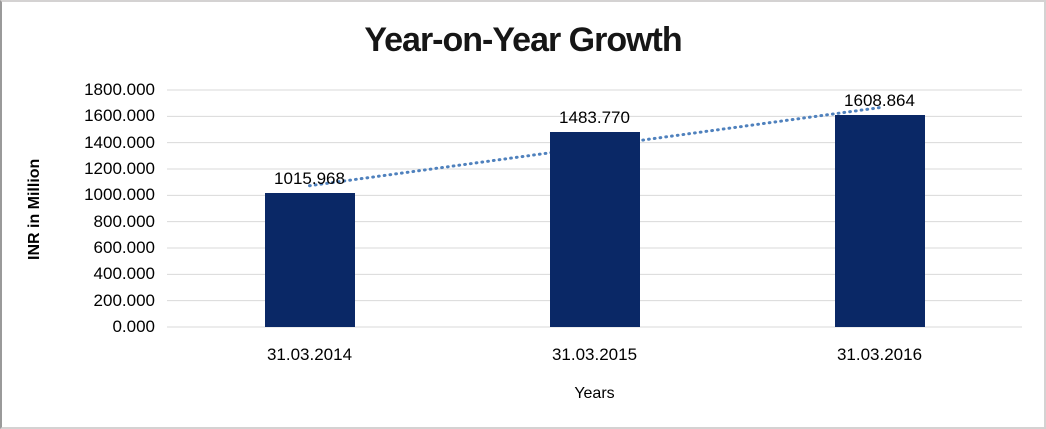 The image size is (1046, 429). Describe the element at coordinates (119, 116) in the screenshot. I see `y-tick-label: 1600.000` at that location.